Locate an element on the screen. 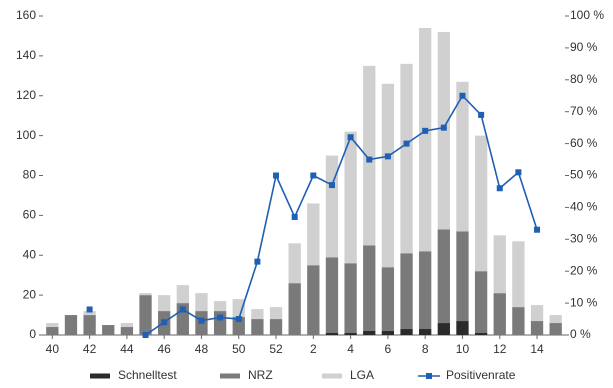 This screenshot has width=613, height=388. y2-tick-label: 20 % is located at coordinates (584, 270).